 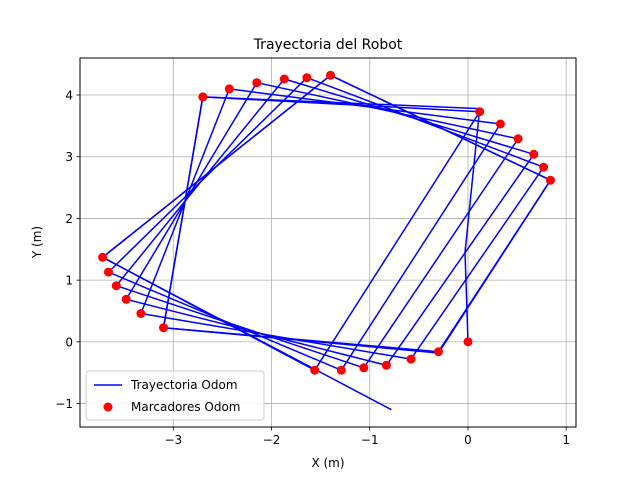 What do you see at coordinates (69, 342) in the screenshot?
I see `y-tick-label: 0` at bounding box center [69, 342].